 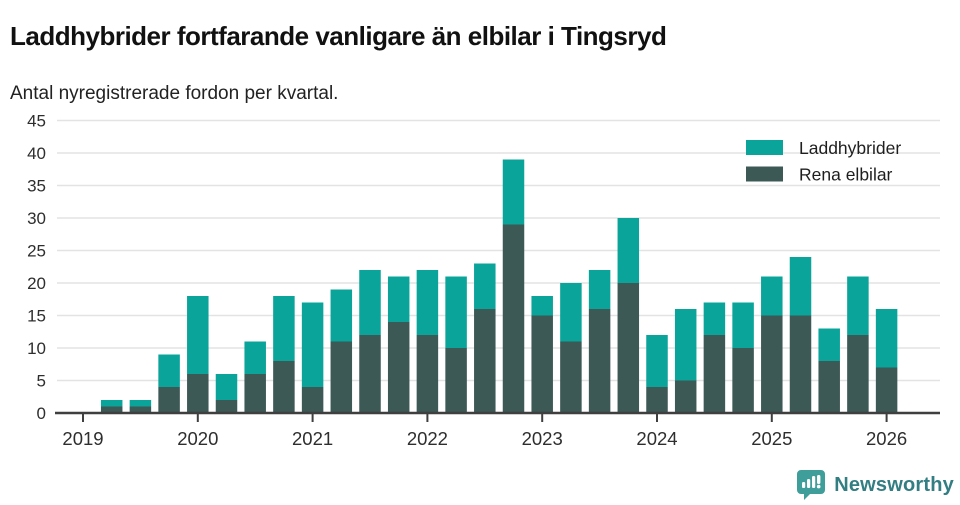 What do you see at coordinates (174, 93) in the screenshot?
I see `chart-subtitle: Antal nyregistrerade fordon per kvartal.` at bounding box center [174, 93].